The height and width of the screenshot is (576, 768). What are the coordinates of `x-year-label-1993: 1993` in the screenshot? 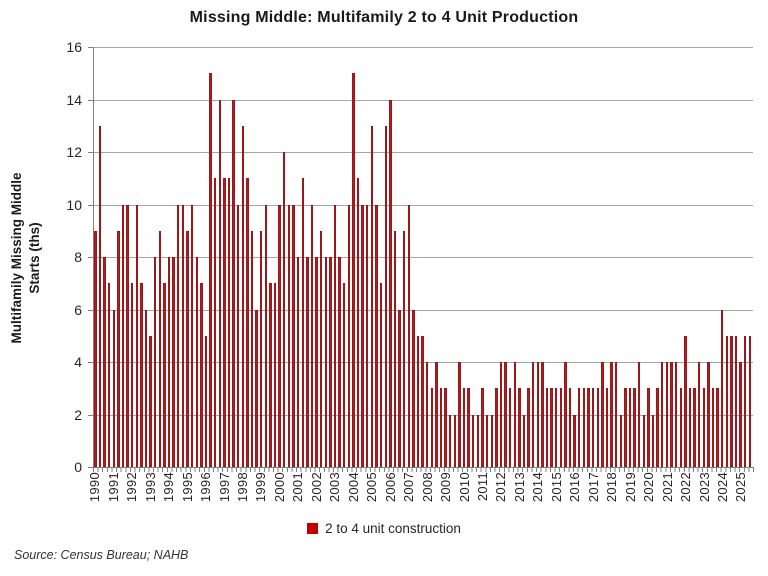 It's located at (150, 487).